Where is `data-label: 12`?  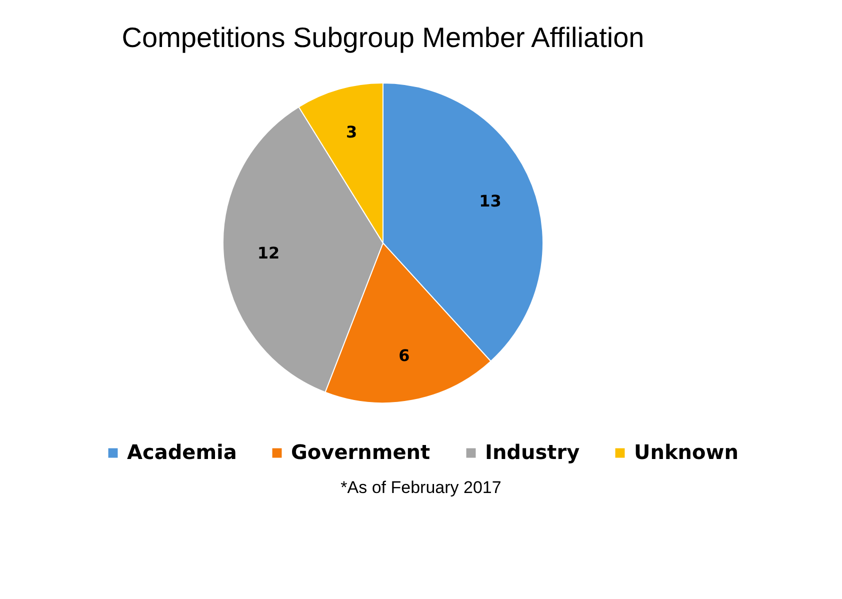
data-label: 12 is located at coordinates (268, 253).